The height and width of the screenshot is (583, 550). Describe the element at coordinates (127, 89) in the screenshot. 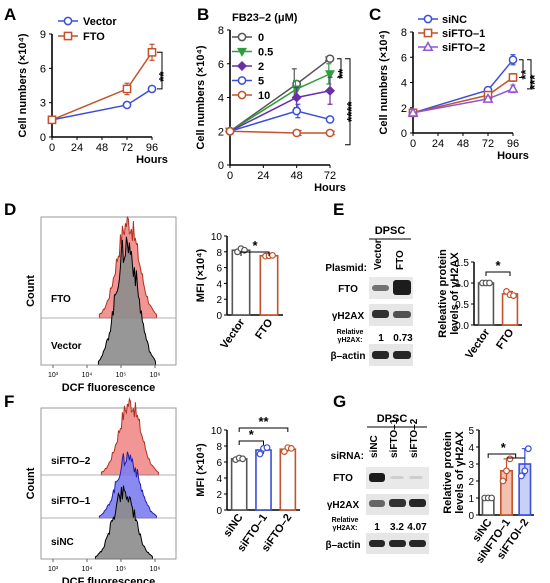

I see `data-point-fto` at that location.